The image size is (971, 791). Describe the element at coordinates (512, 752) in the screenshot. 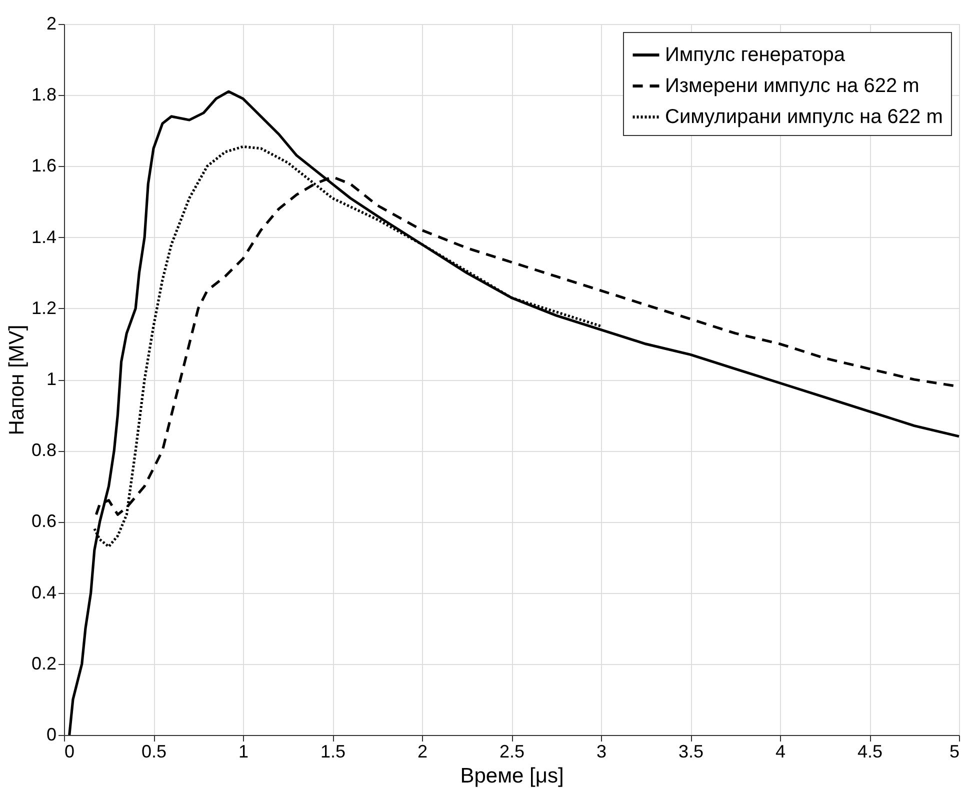

I see `x-tick-label: 2.5` at that location.